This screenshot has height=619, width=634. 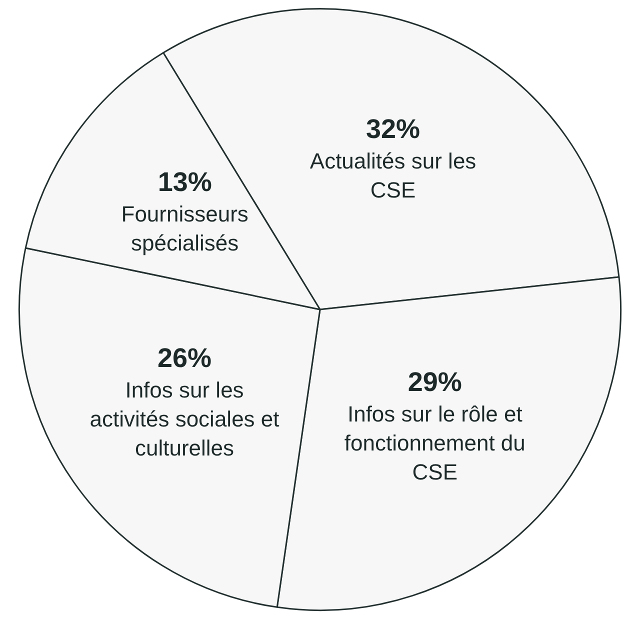 I want to click on slice-label: Actualités sur les CSE, so click(x=393, y=175).